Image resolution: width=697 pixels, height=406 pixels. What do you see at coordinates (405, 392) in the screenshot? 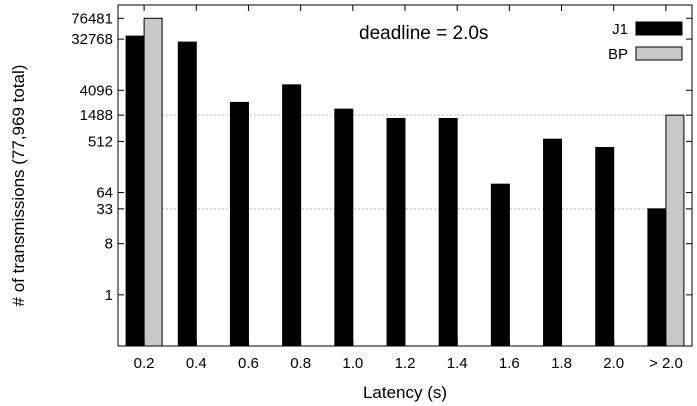
I see `x-axis-title: Latency (s)` at bounding box center [405, 392].